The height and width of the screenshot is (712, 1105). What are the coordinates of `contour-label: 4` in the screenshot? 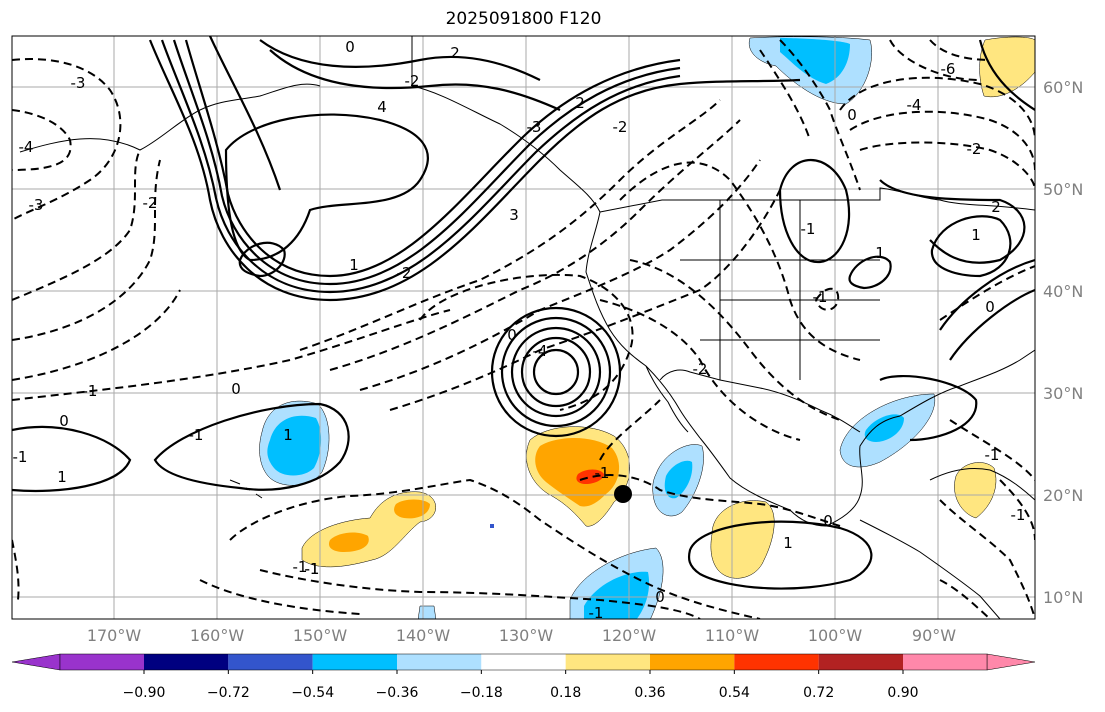 It's located at (382, 107).